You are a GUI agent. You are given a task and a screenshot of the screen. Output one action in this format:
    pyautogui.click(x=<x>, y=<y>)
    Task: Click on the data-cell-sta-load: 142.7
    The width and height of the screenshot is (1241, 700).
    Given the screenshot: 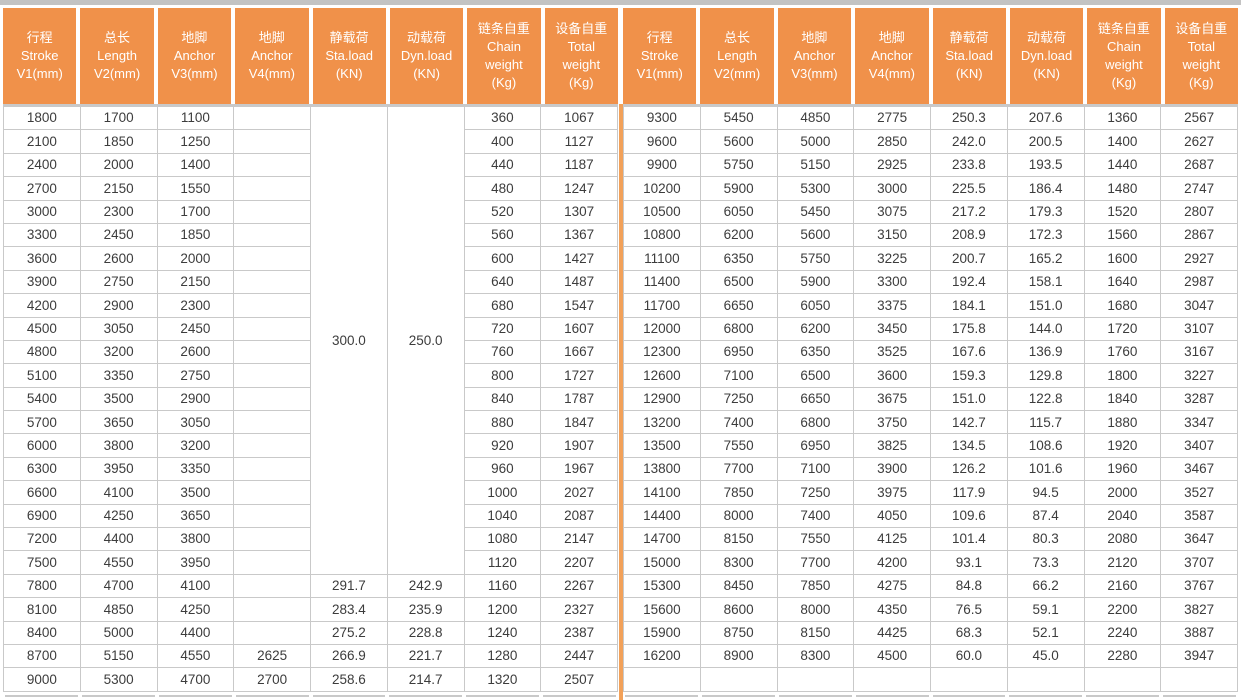 What is the action you would take?
    pyautogui.click(x=969, y=422)
    